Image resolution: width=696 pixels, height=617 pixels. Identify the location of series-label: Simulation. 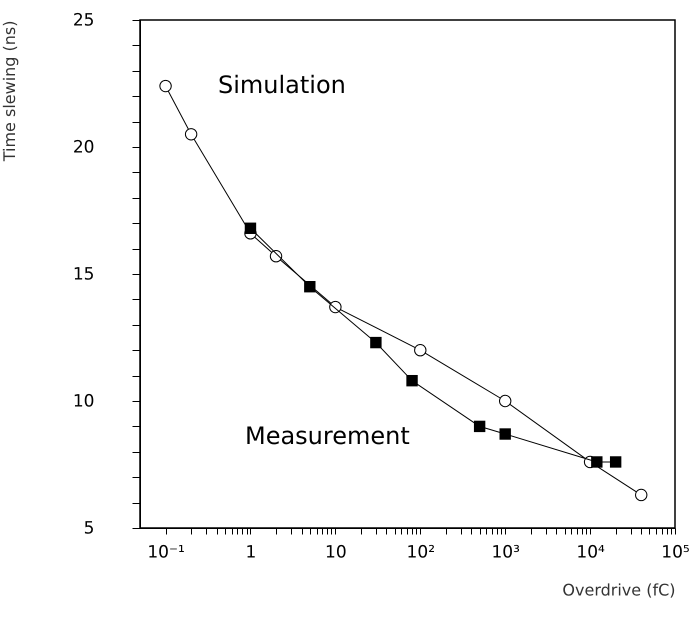
(282, 85).